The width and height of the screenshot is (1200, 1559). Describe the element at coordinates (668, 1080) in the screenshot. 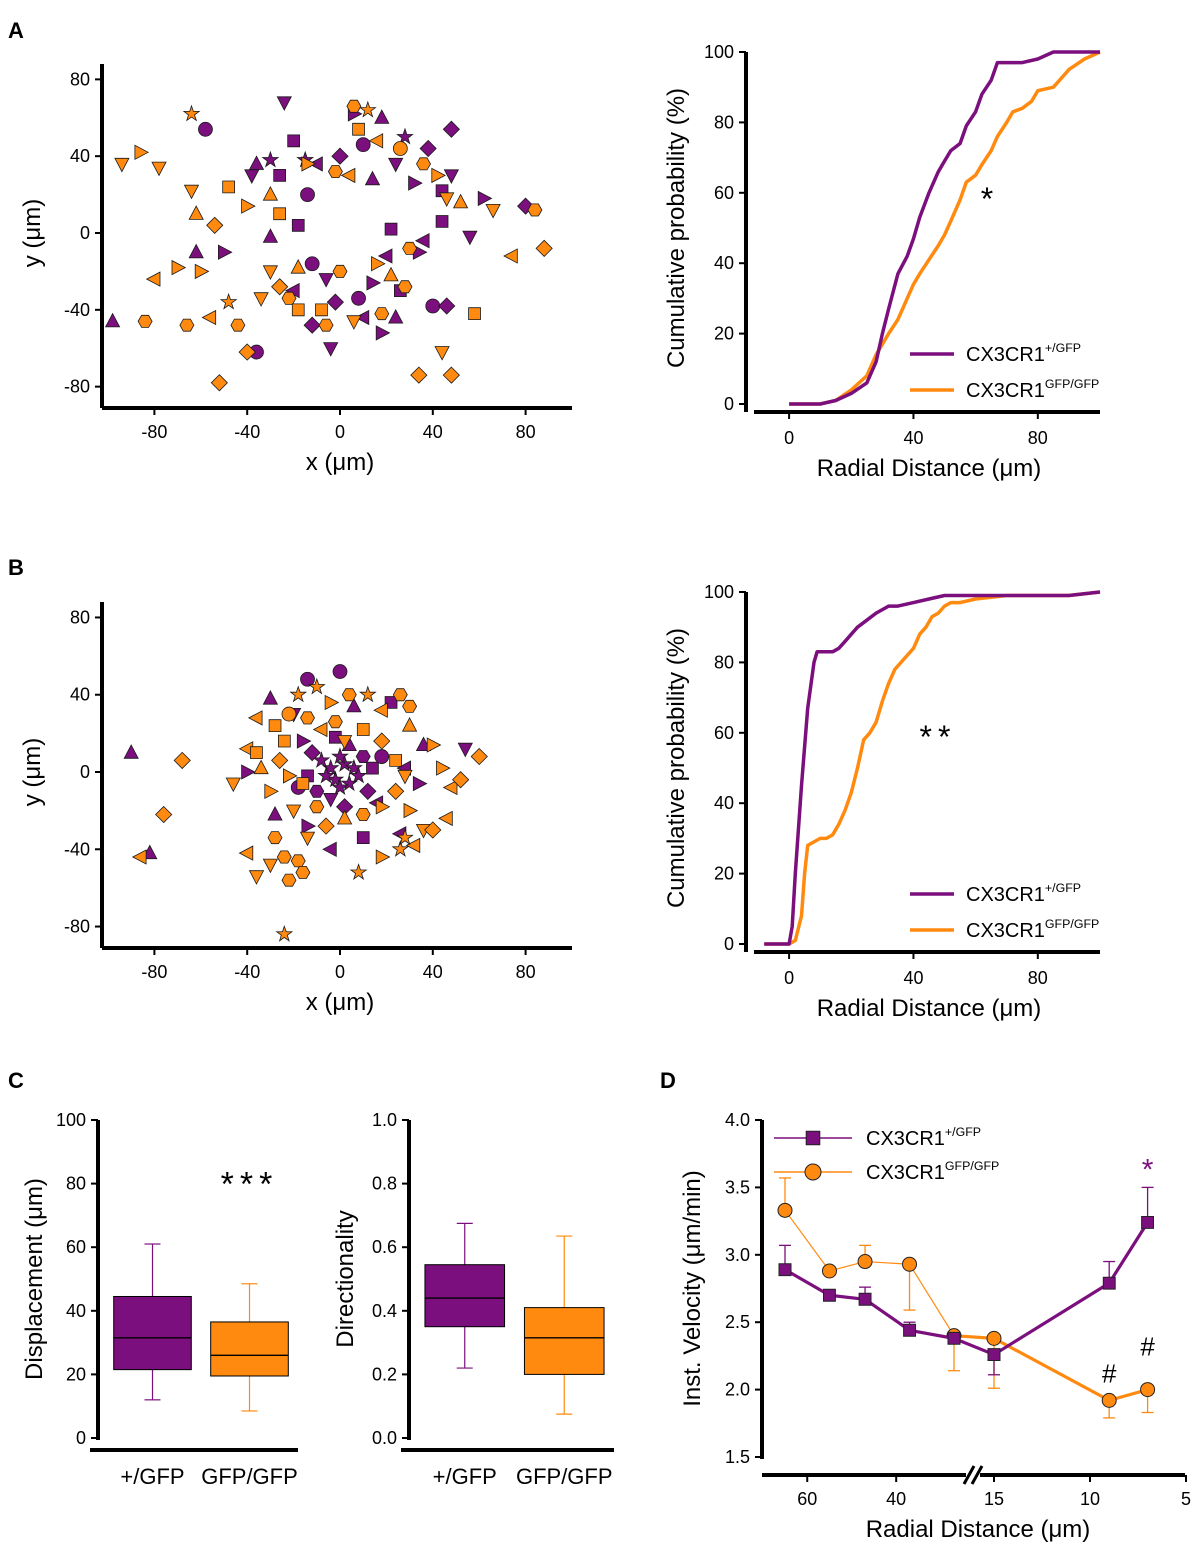

I see `panel-label-d: D` at that location.